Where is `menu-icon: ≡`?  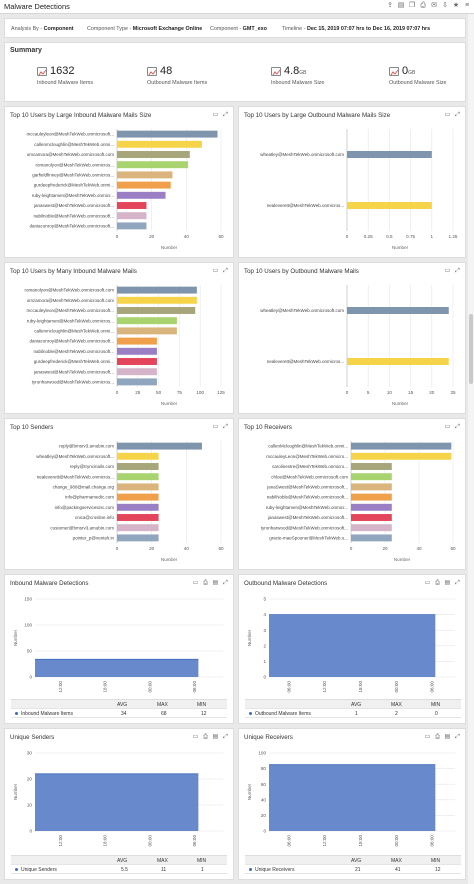 menu-icon: ≡ is located at coordinates (467, 5).